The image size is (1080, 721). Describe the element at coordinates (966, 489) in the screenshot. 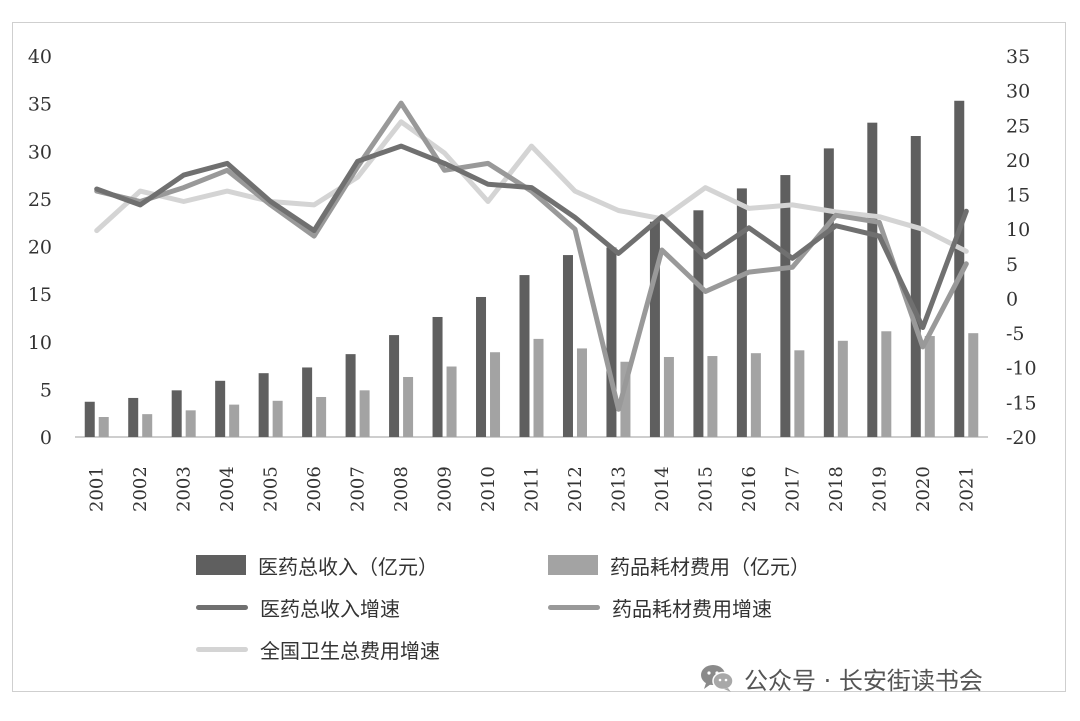

I see `x-axis-tick-label: 2021` at that location.